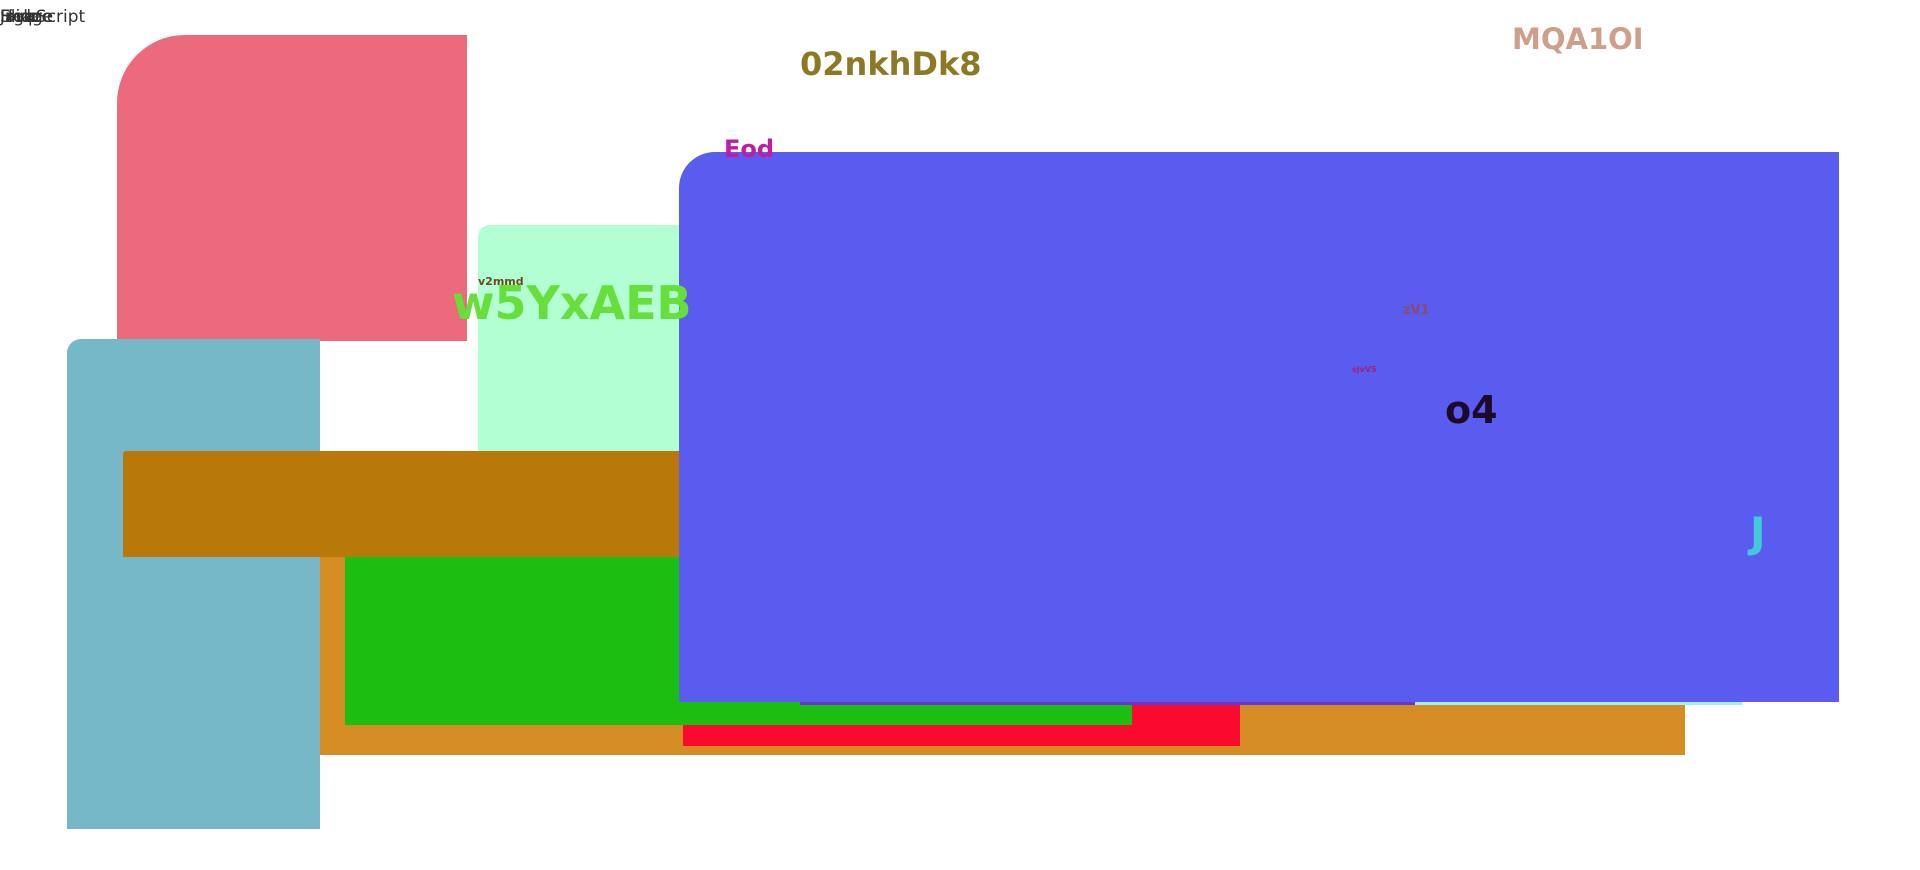 This screenshot has height=870, width=1920. I want to click on corner-label: Help, so click(19, 17).